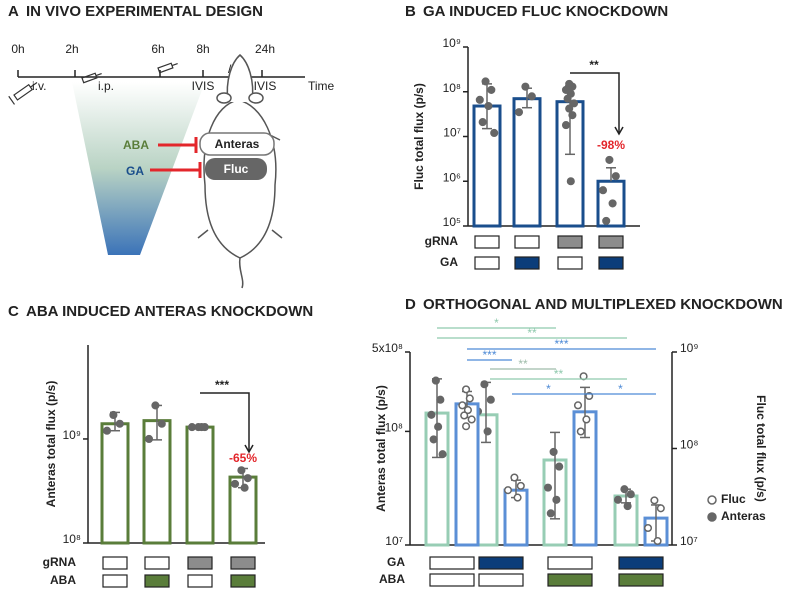  Describe the element at coordinates (63, 580) in the screenshot. I see `condition-label: ABA` at that location.